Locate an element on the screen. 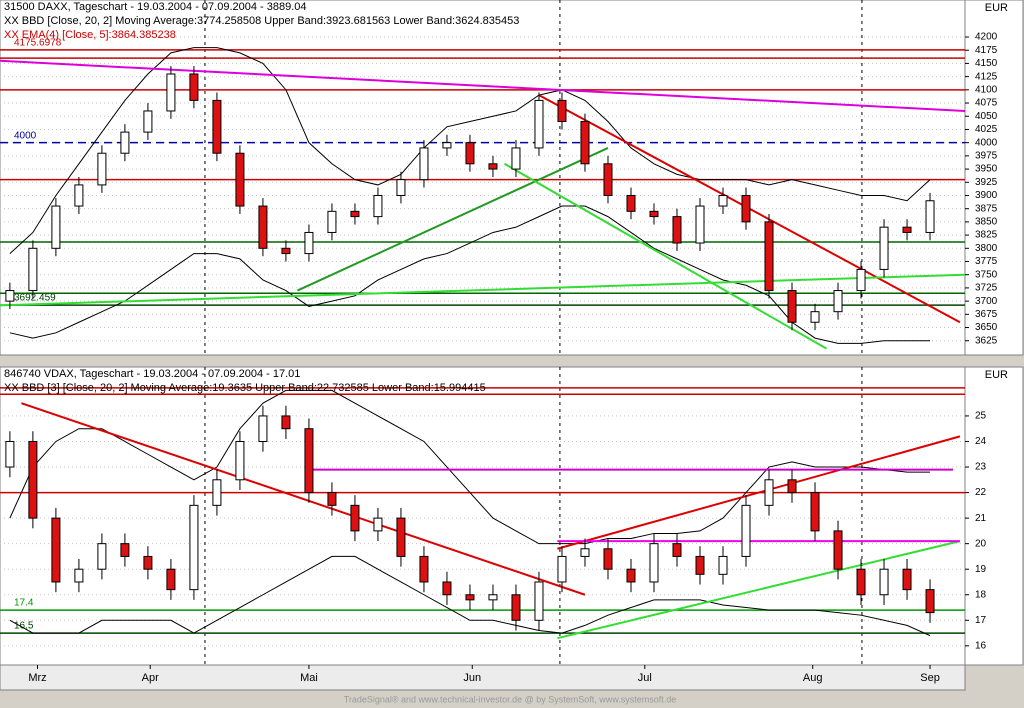 The image size is (1024, 708). y-tick-label: 4100 is located at coordinates (986, 89).